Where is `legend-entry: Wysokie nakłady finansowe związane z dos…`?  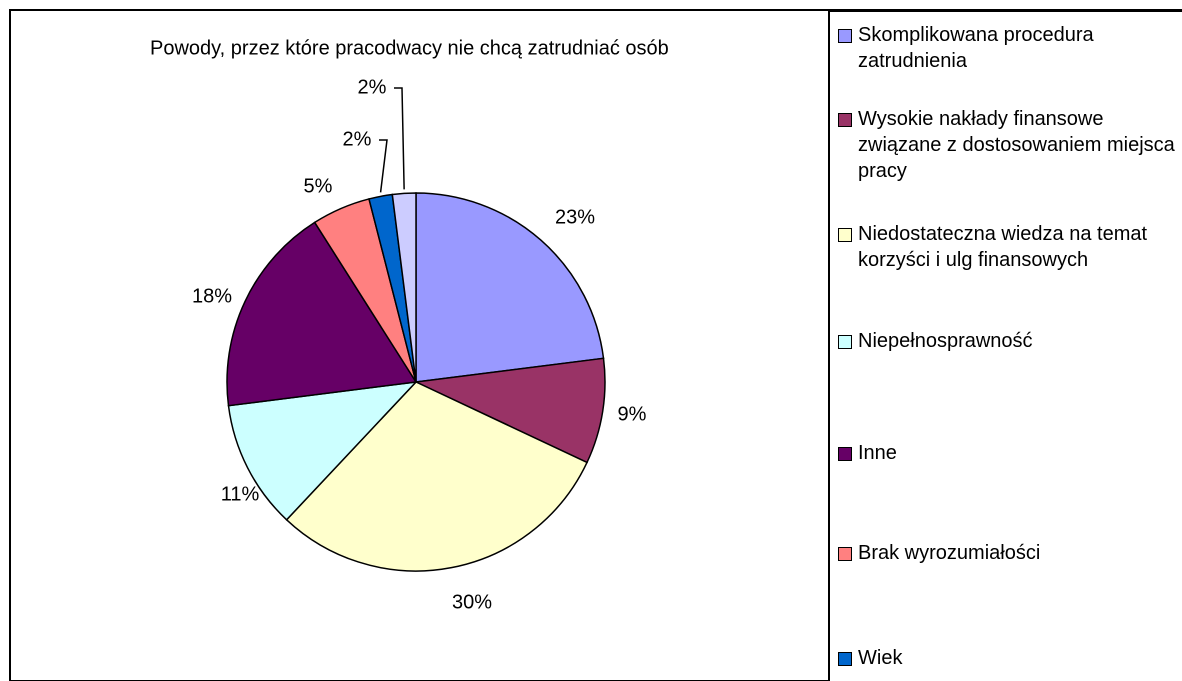
legend-entry: Wysokie nakłady finansowe związane z dos… is located at coordinates (1008, 145).